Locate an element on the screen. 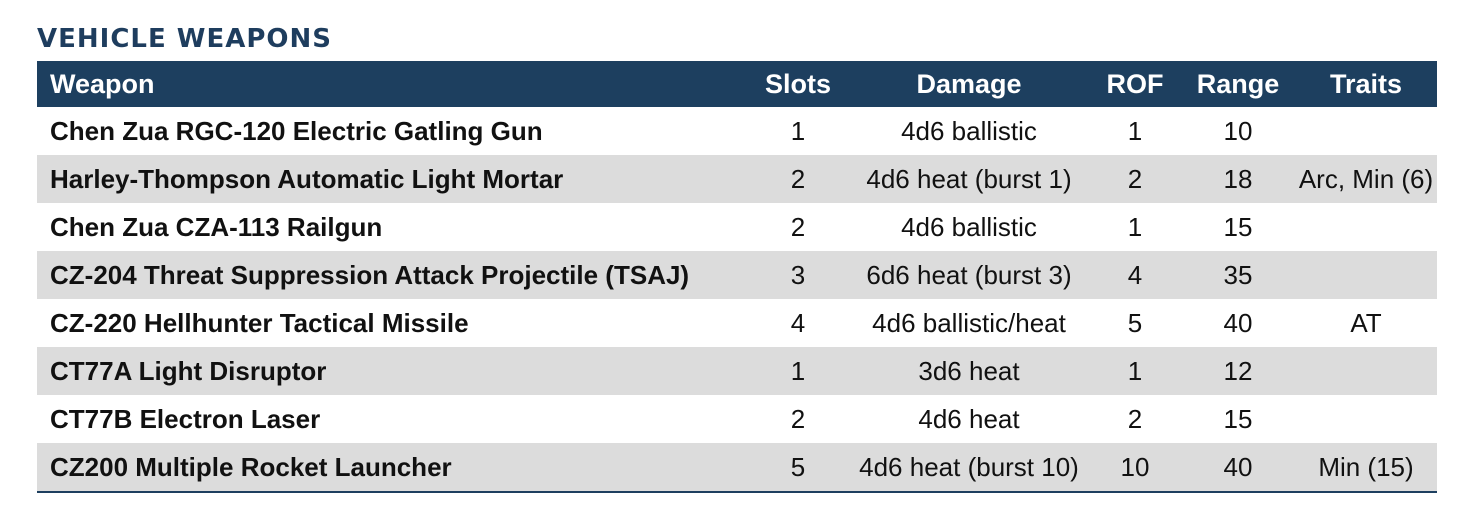 This screenshot has height=512, width=1464. weapon-name-cell: CZ200 Multiple Rocket Launcher is located at coordinates (251, 467).